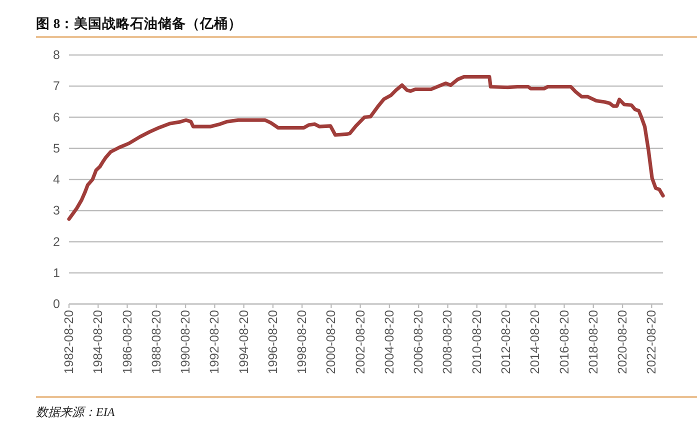 The width and height of the screenshot is (697, 426). What do you see at coordinates (56, 241) in the screenshot?
I see `y-tick-label: 2` at bounding box center [56, 241].